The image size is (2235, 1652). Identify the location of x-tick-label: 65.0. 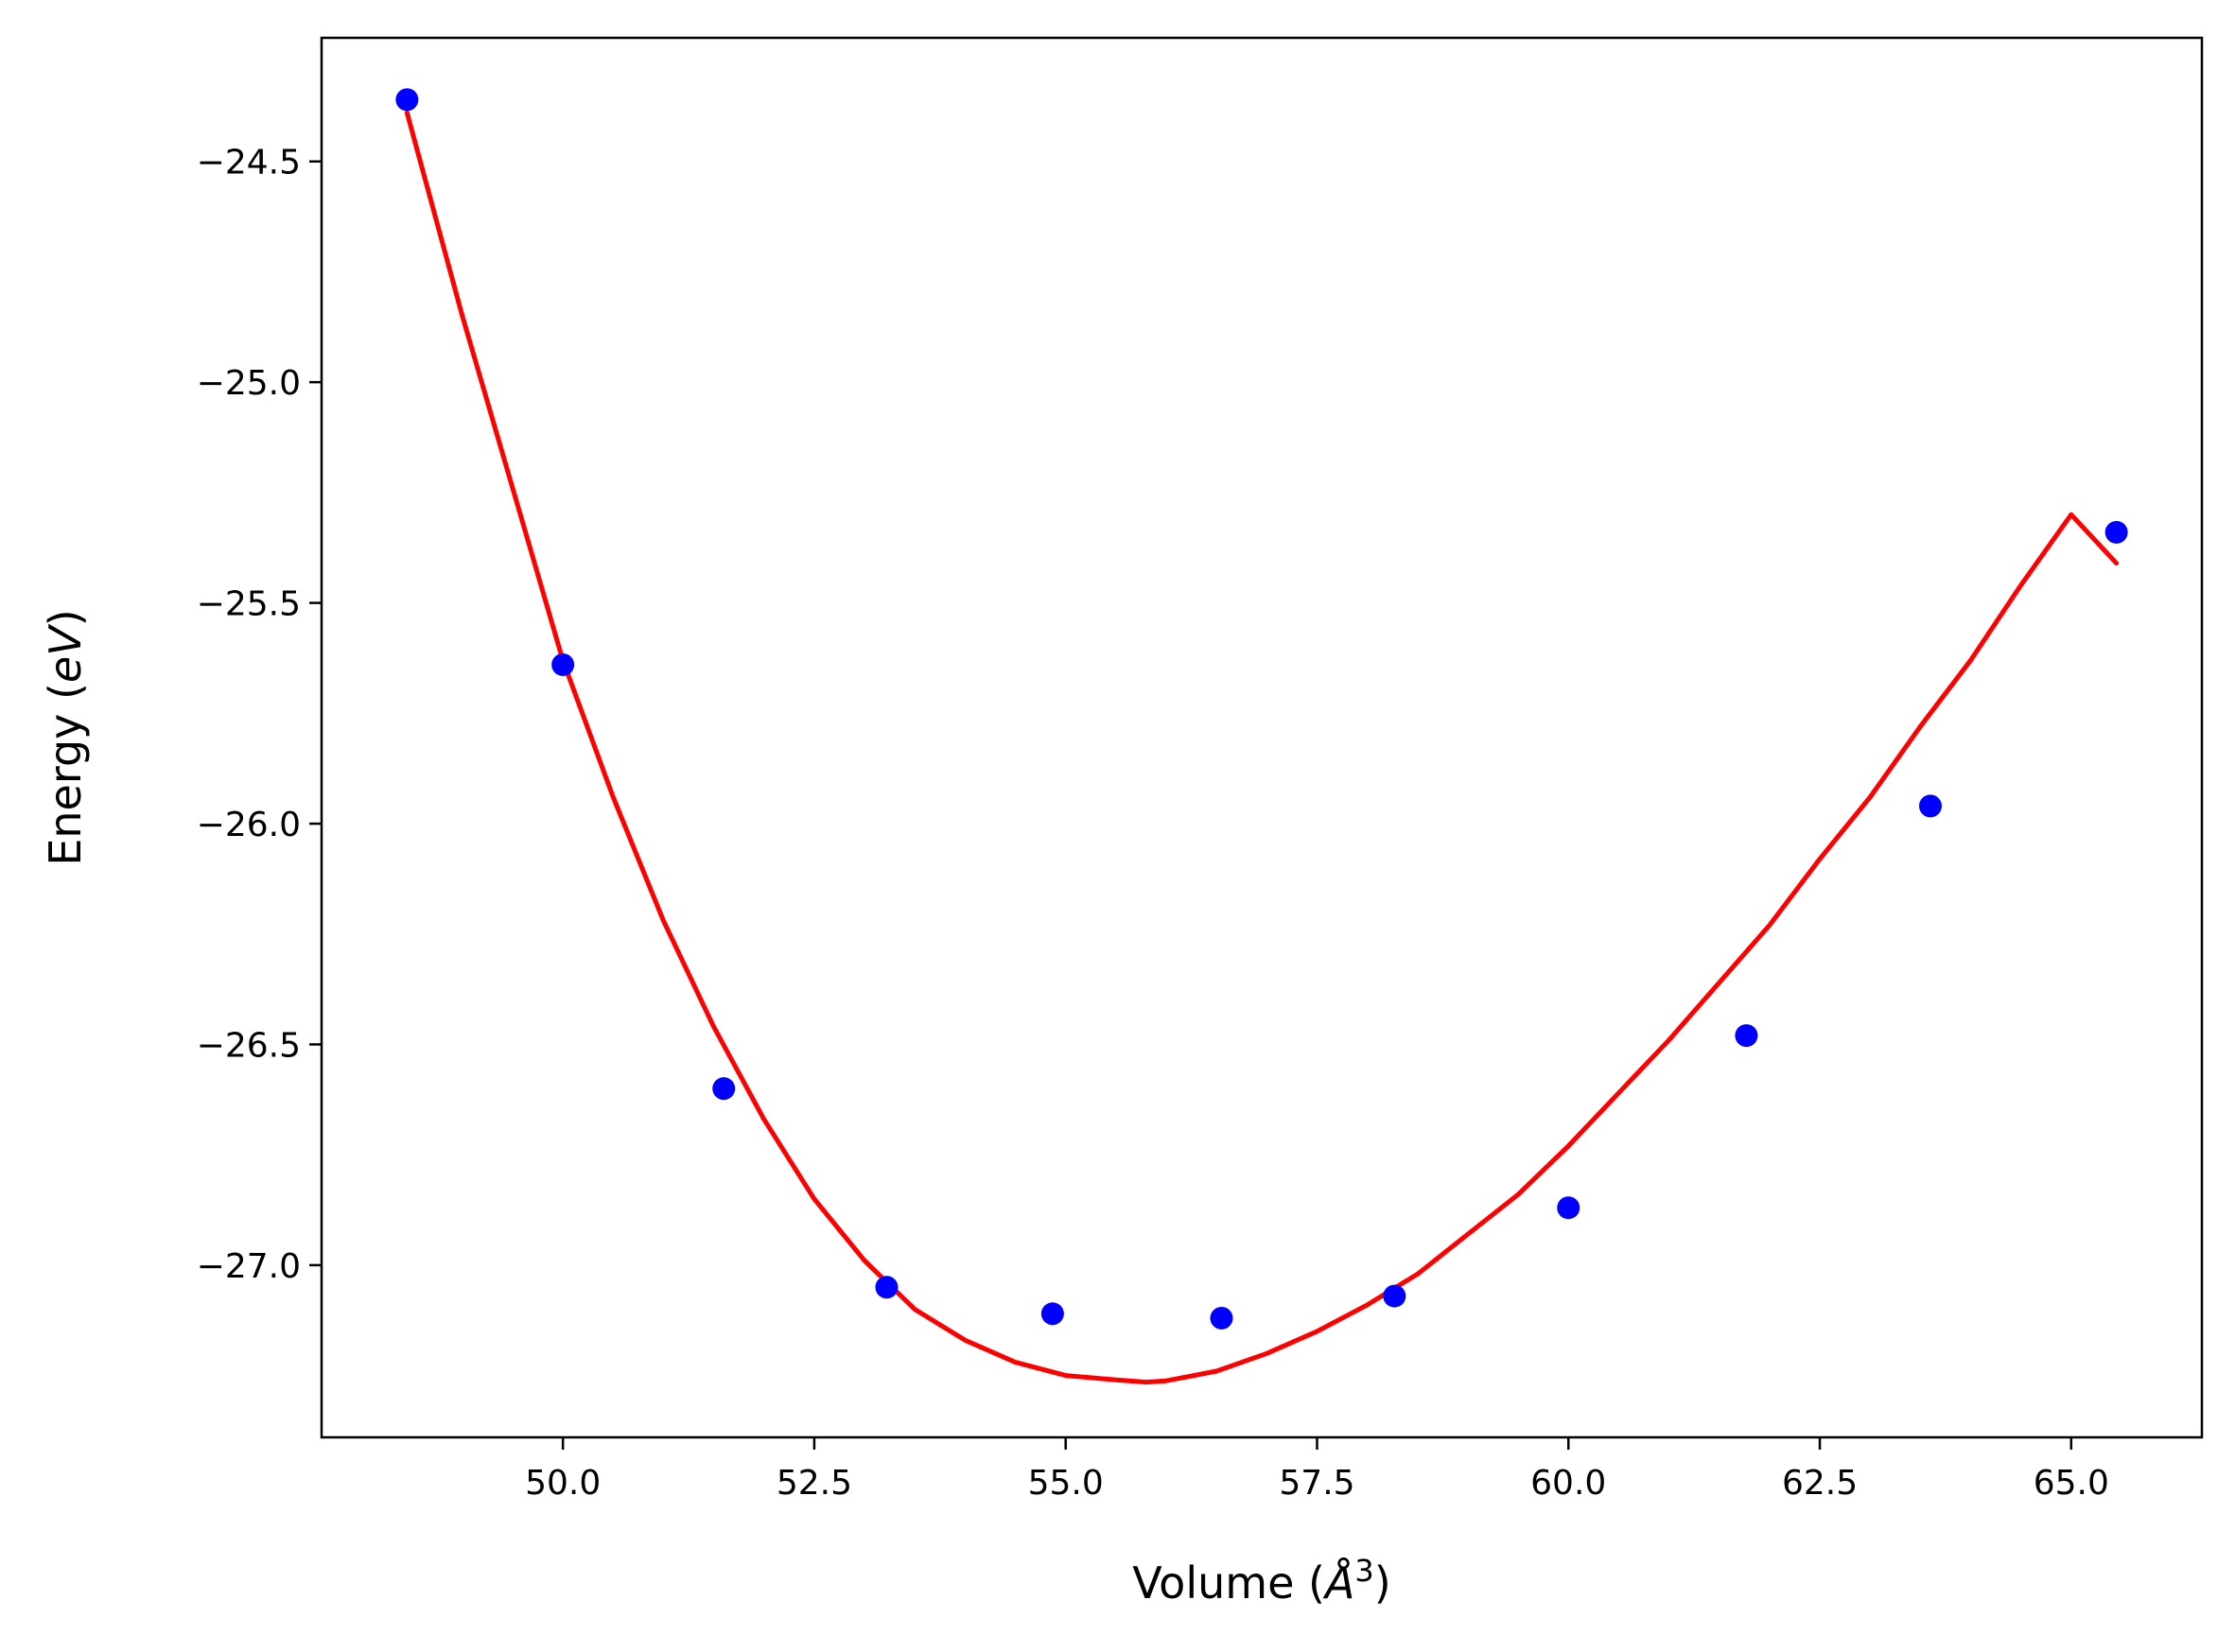
(2071, 1484).